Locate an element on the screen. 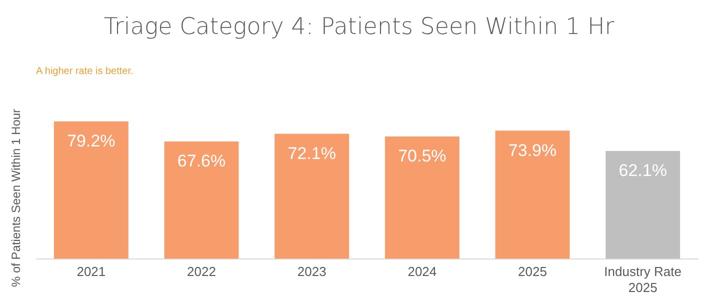  x-tick-label: 2025 is located at coordinates (532, 272).